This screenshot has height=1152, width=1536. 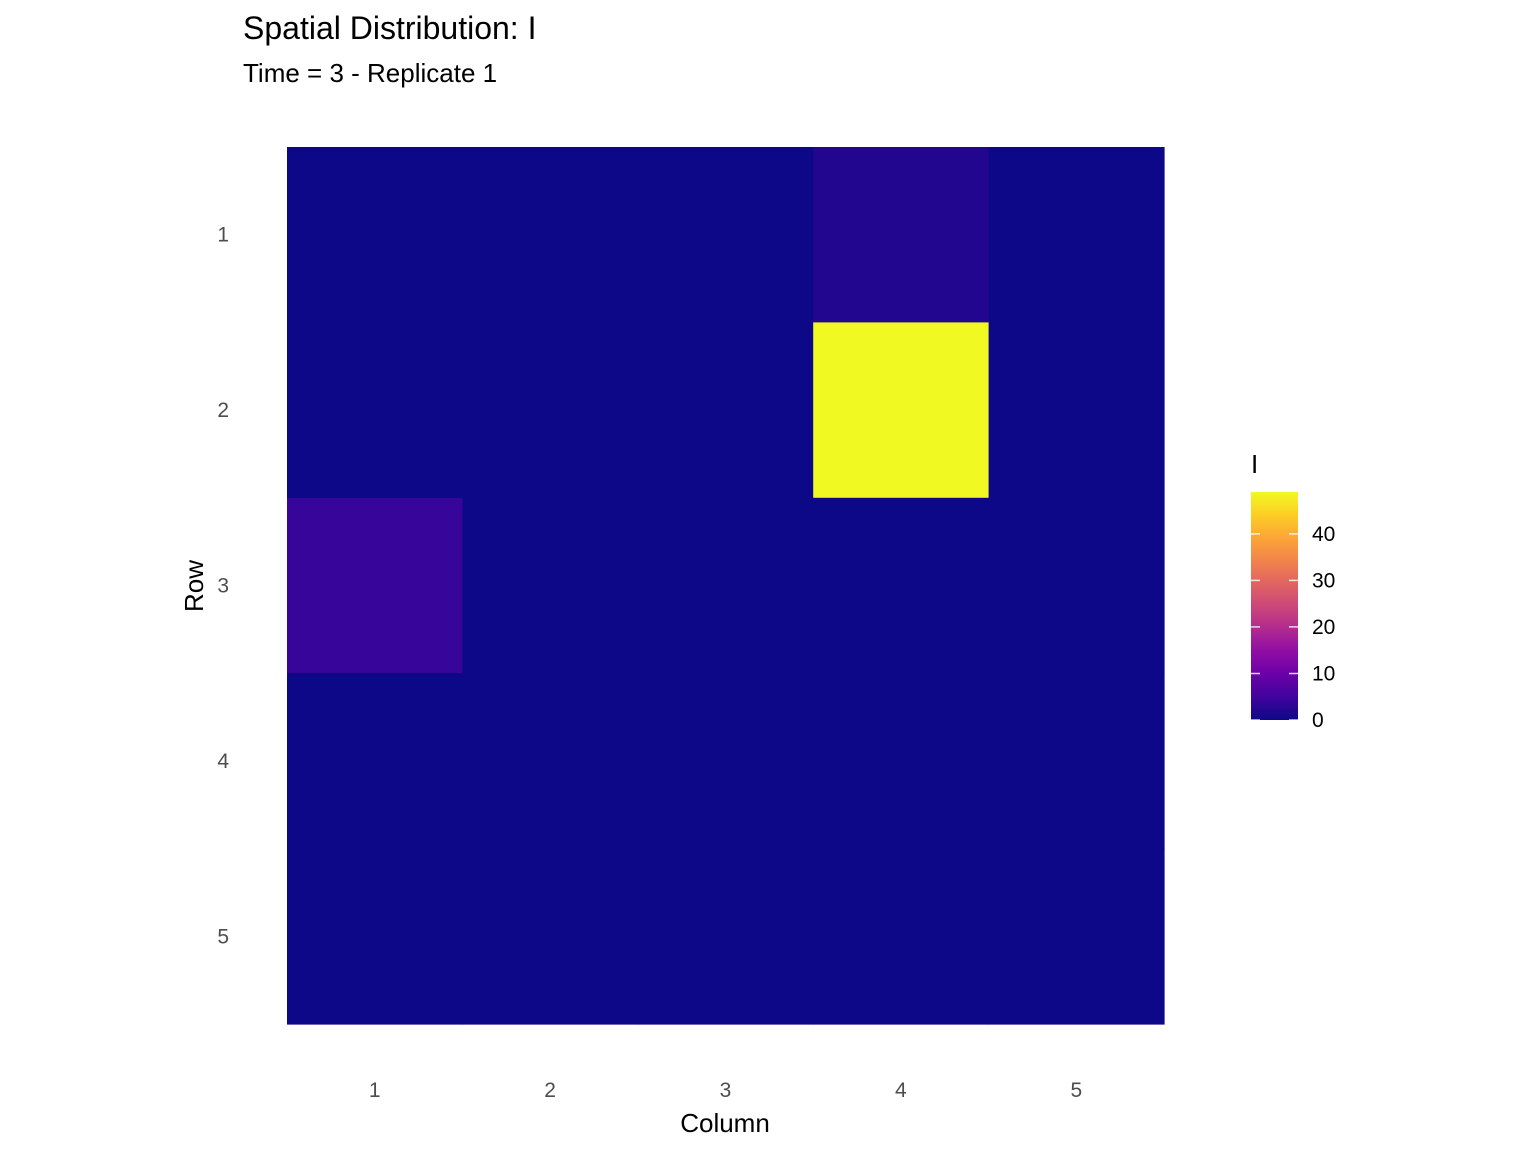 What do you see at coordinates (223, 761) in the screenshot?
I see `y-tick-label: 4` at bounding box center [223, 761].